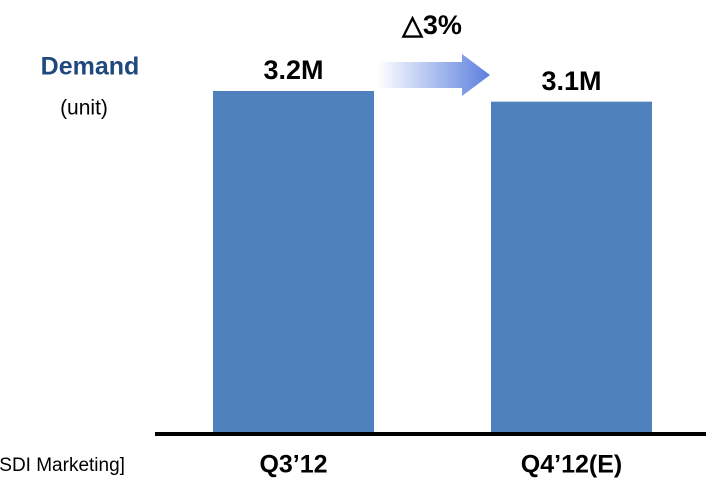 This screenshot has width=706, height=491. What do you see at coordinates (431, 25) in the screenshot?
I see `annotation: △3%` at bounding box center [431, 25].